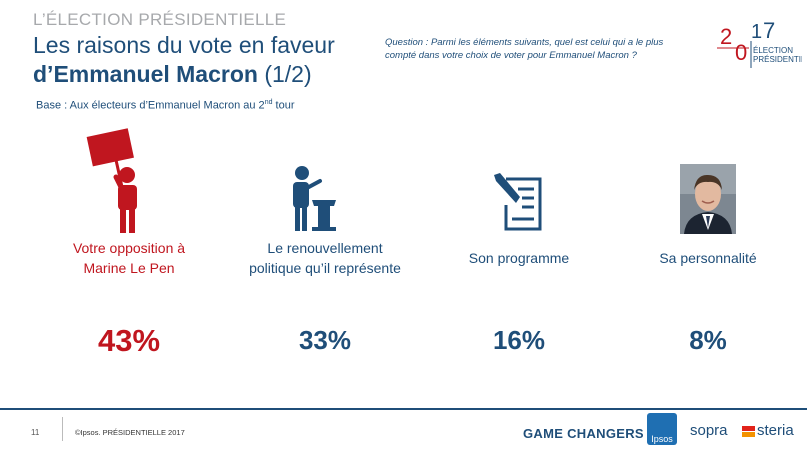  I want to click on logo-digit-0: 0, so click(741, 52).